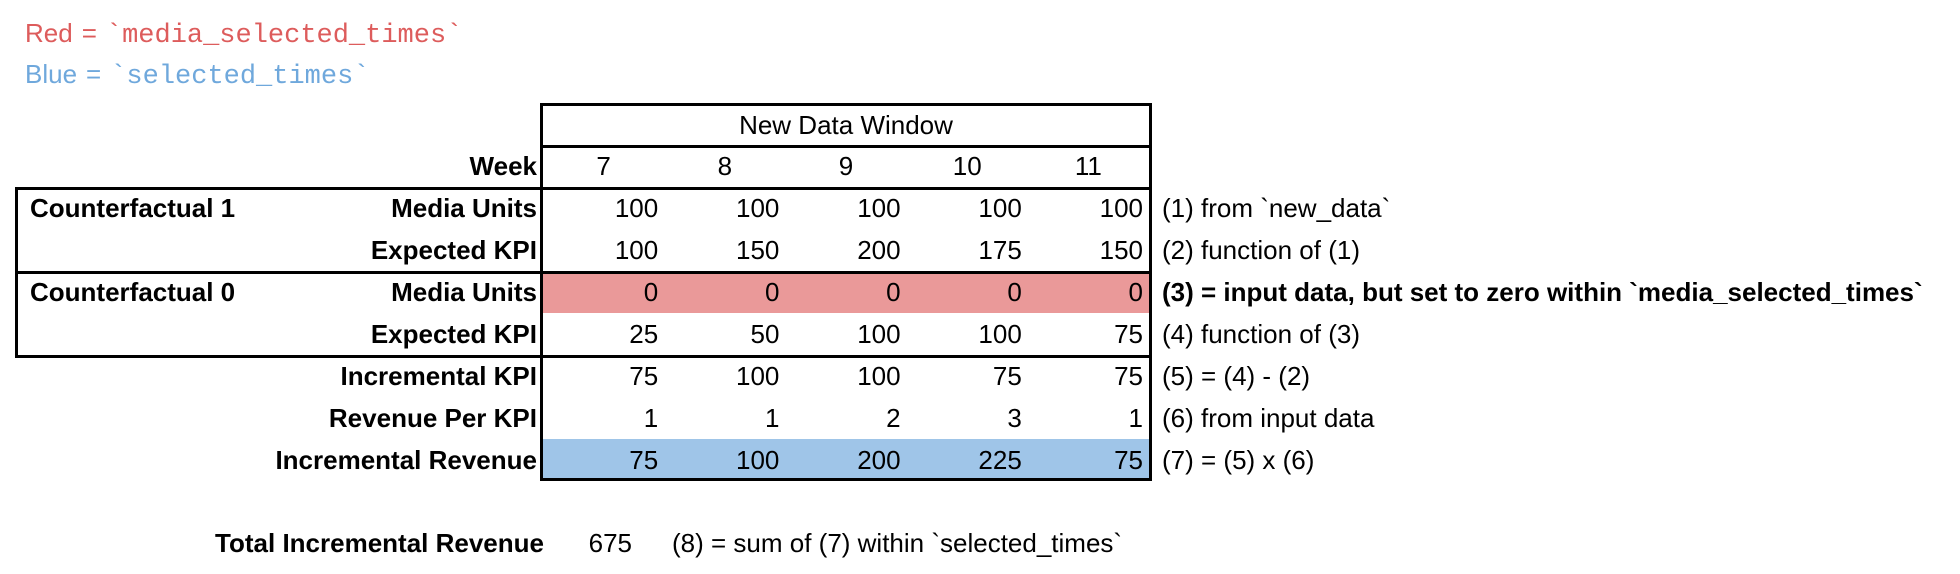 This screenshot has height=574, width=1960. I want to click on annotation-6: (6) from input data, so click(1268, 418).